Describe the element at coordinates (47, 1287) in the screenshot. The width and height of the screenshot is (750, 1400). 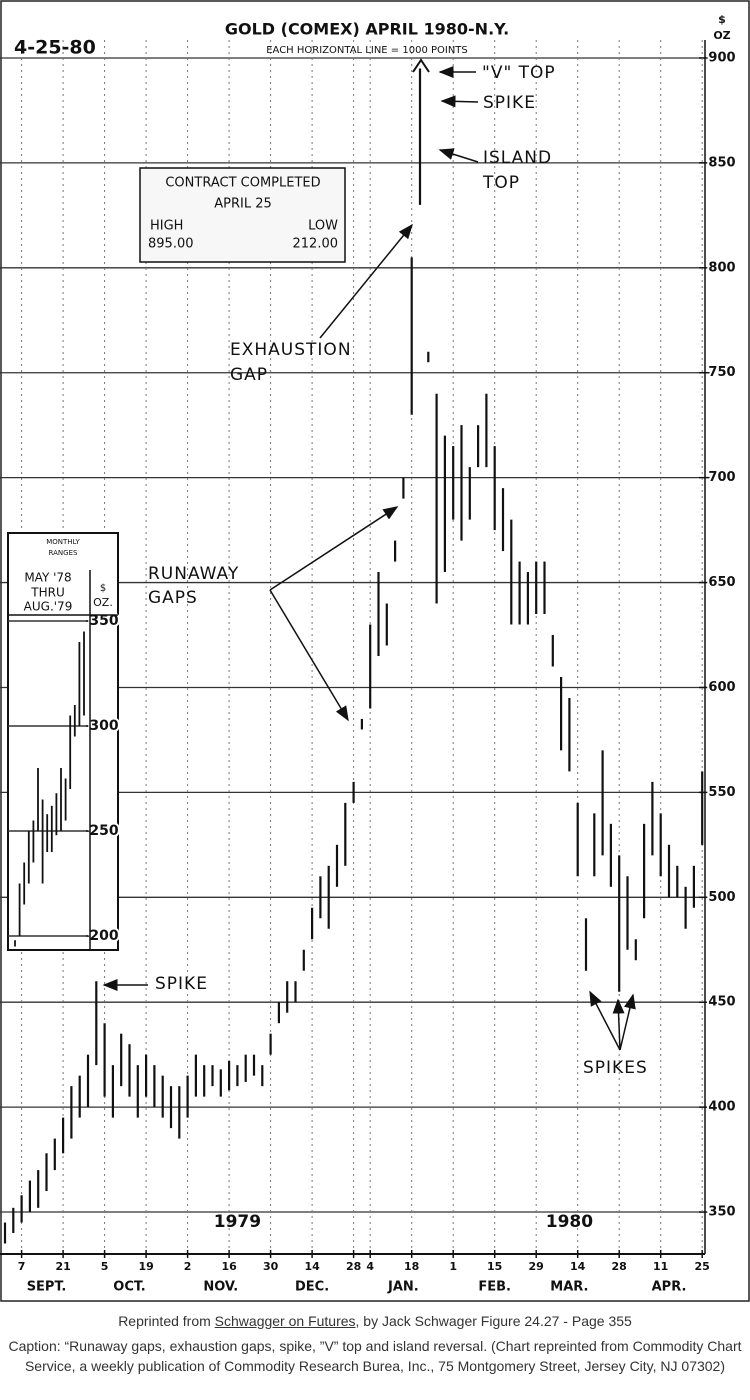
I see `month-label: SEPT.` at that location.